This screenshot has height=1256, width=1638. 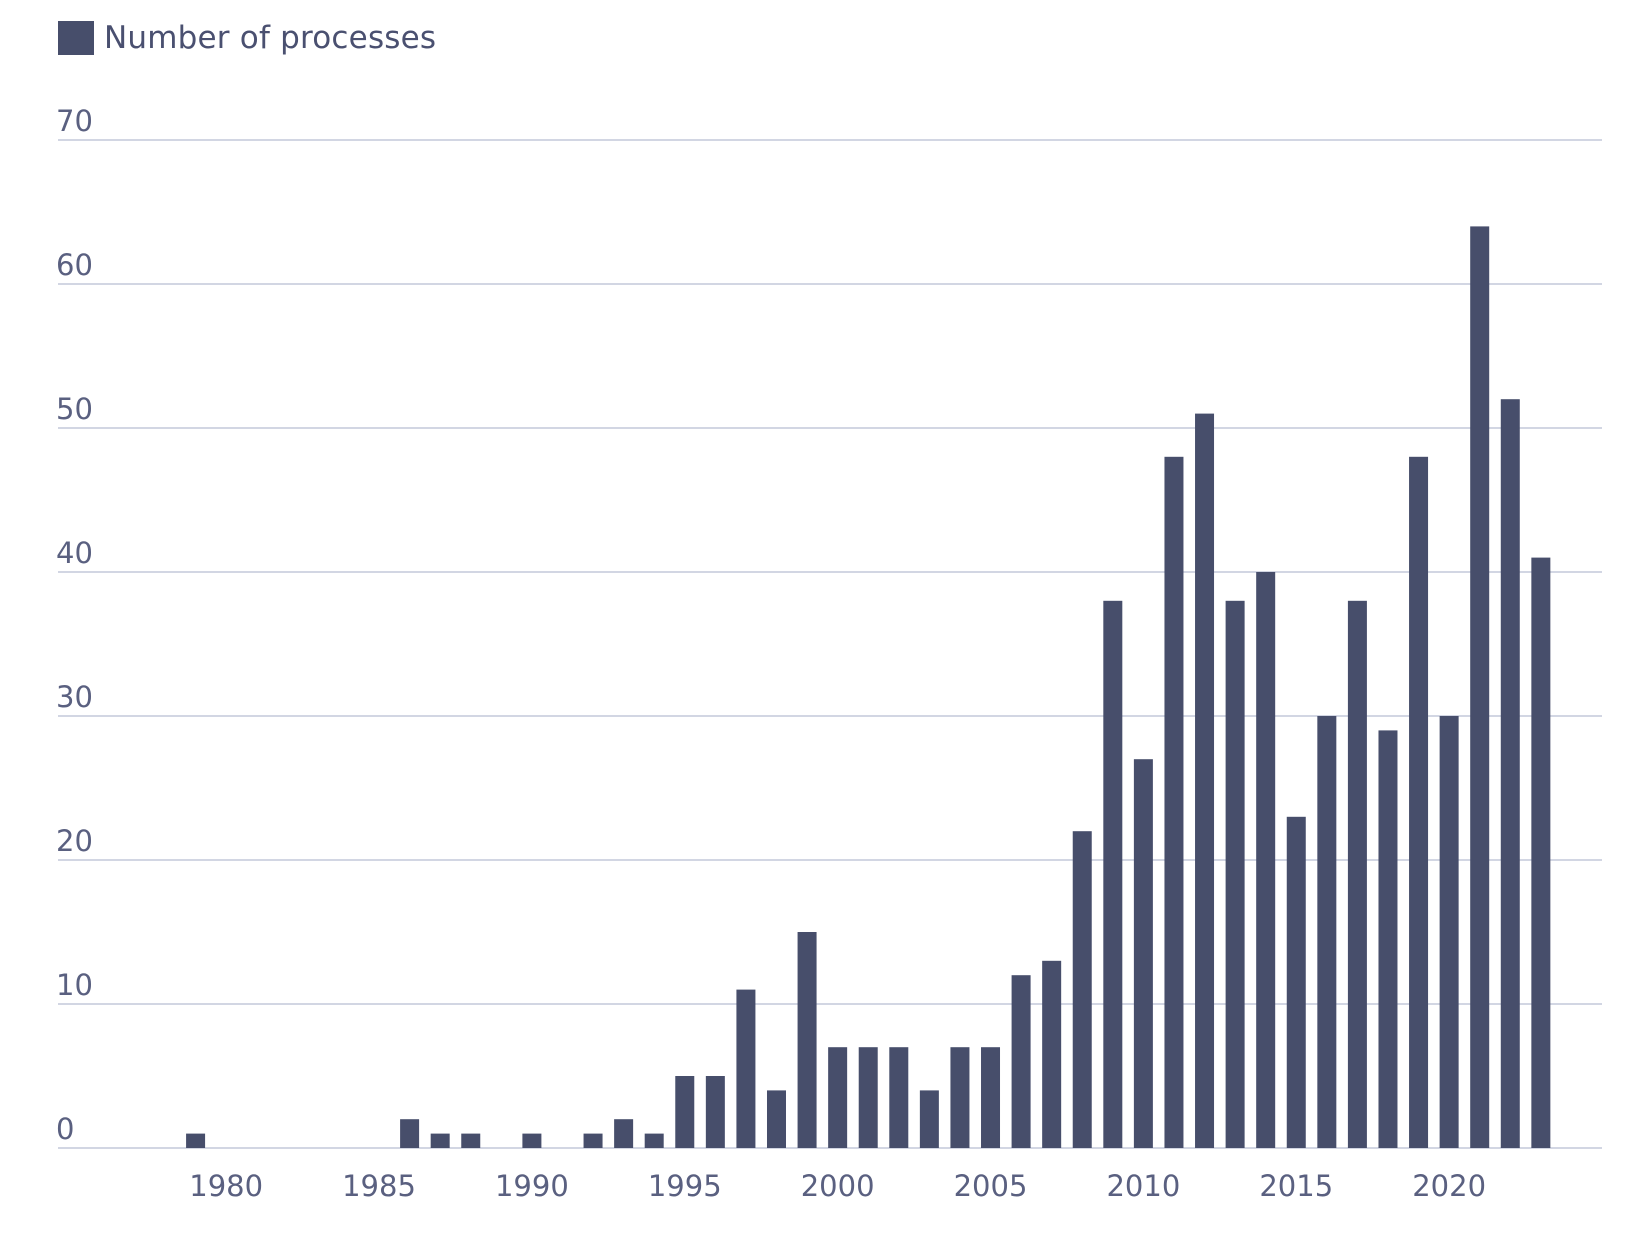 I want to click on bar-1979, so click(x=196, y=1140).